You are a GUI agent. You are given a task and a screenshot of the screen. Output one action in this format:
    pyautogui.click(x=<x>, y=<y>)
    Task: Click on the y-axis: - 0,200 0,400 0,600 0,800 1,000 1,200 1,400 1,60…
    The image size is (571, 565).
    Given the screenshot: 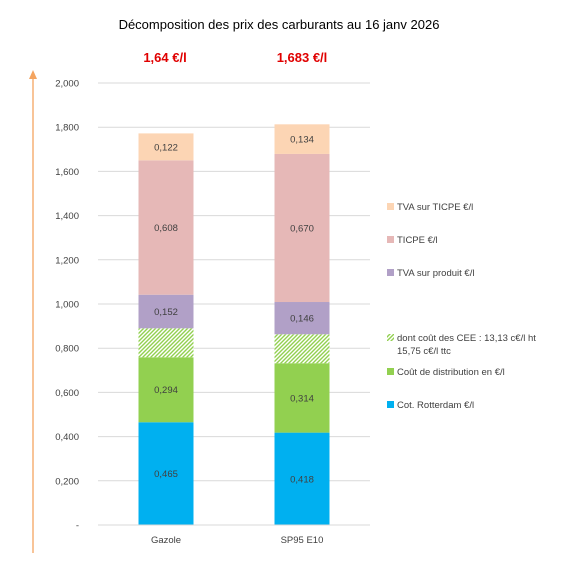 What is the action you would take?
    pyautogui.click(x=67, y=305)
    